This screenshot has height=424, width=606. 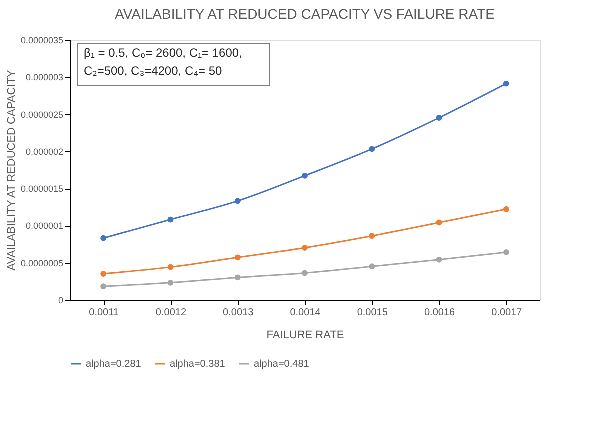 What do you see at coordinates (305, 336) in the screenshot?
I see `x-axis-title: FAILURE RATE` at bounding box center [305, 336].